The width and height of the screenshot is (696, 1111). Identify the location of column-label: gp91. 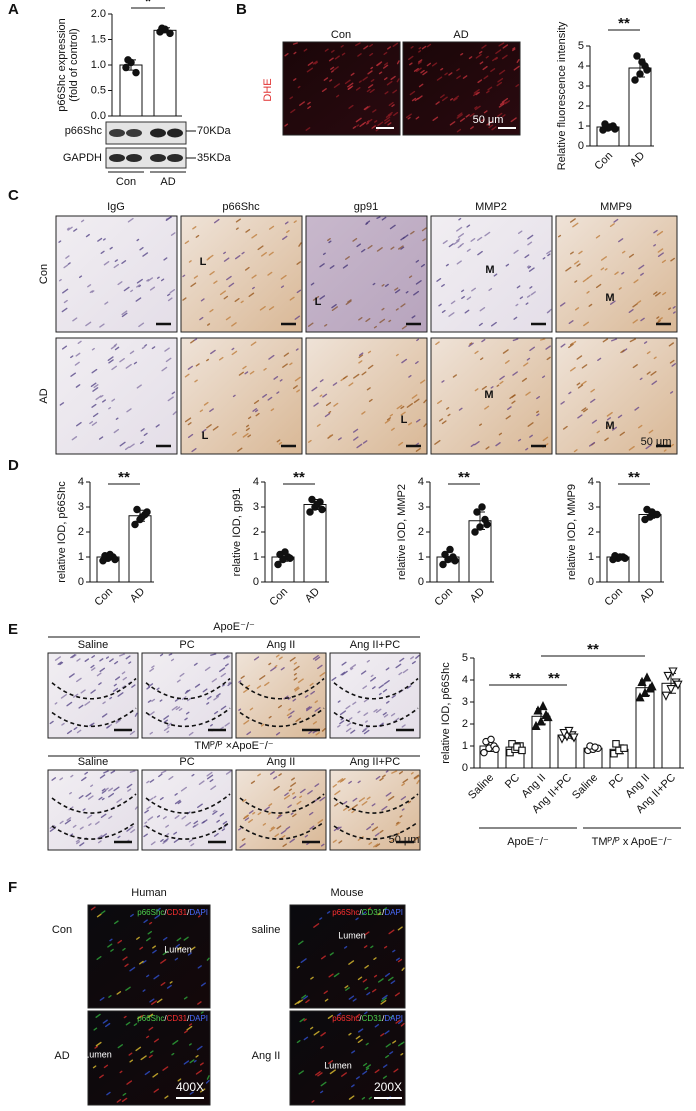
(366, 207).